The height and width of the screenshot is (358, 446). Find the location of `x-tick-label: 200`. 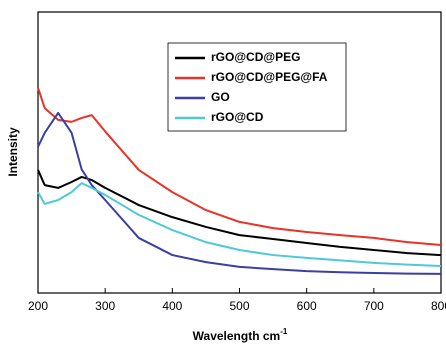

x-tick-label: 200 is located at coordinates (38, 306).